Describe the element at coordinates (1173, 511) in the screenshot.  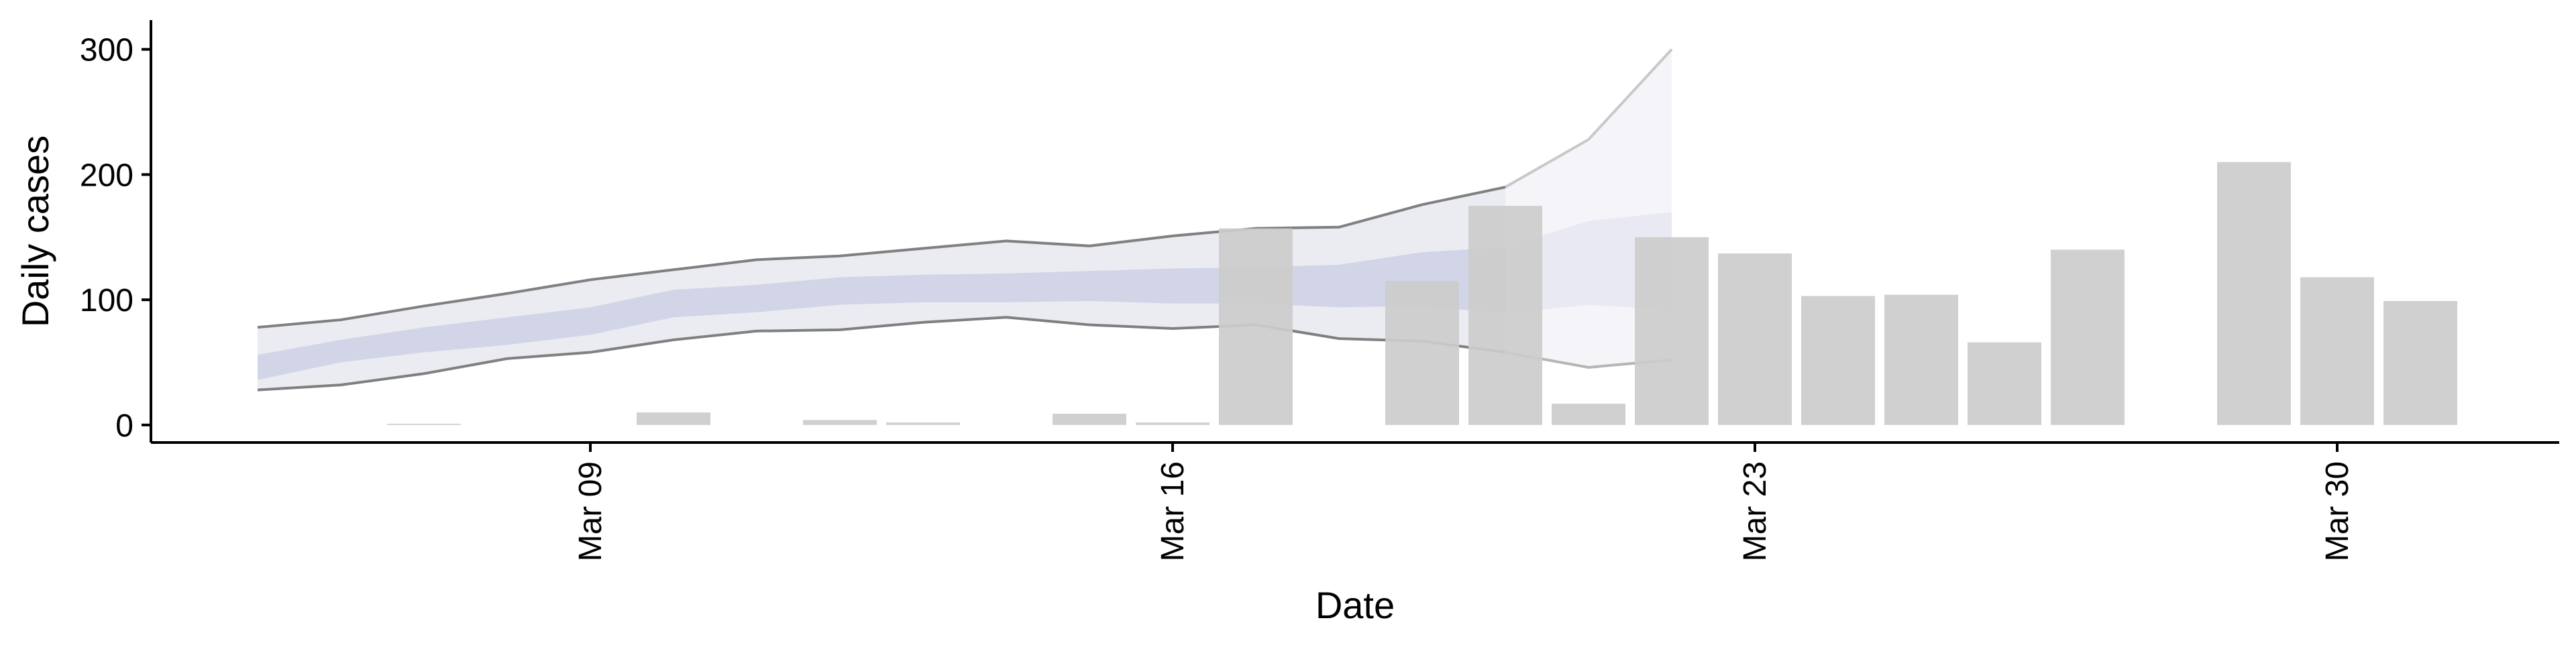
I see `x-tick-label: Mar 16` at that location.